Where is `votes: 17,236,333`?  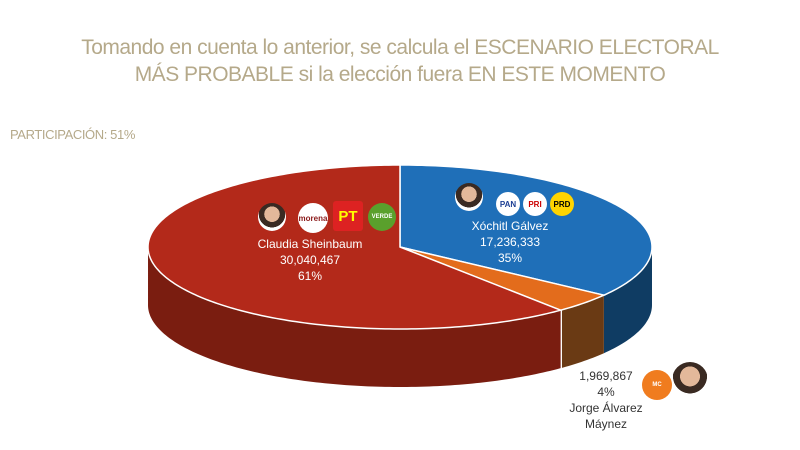
votes: 17,236,333 is located at coordinates (510, 242).